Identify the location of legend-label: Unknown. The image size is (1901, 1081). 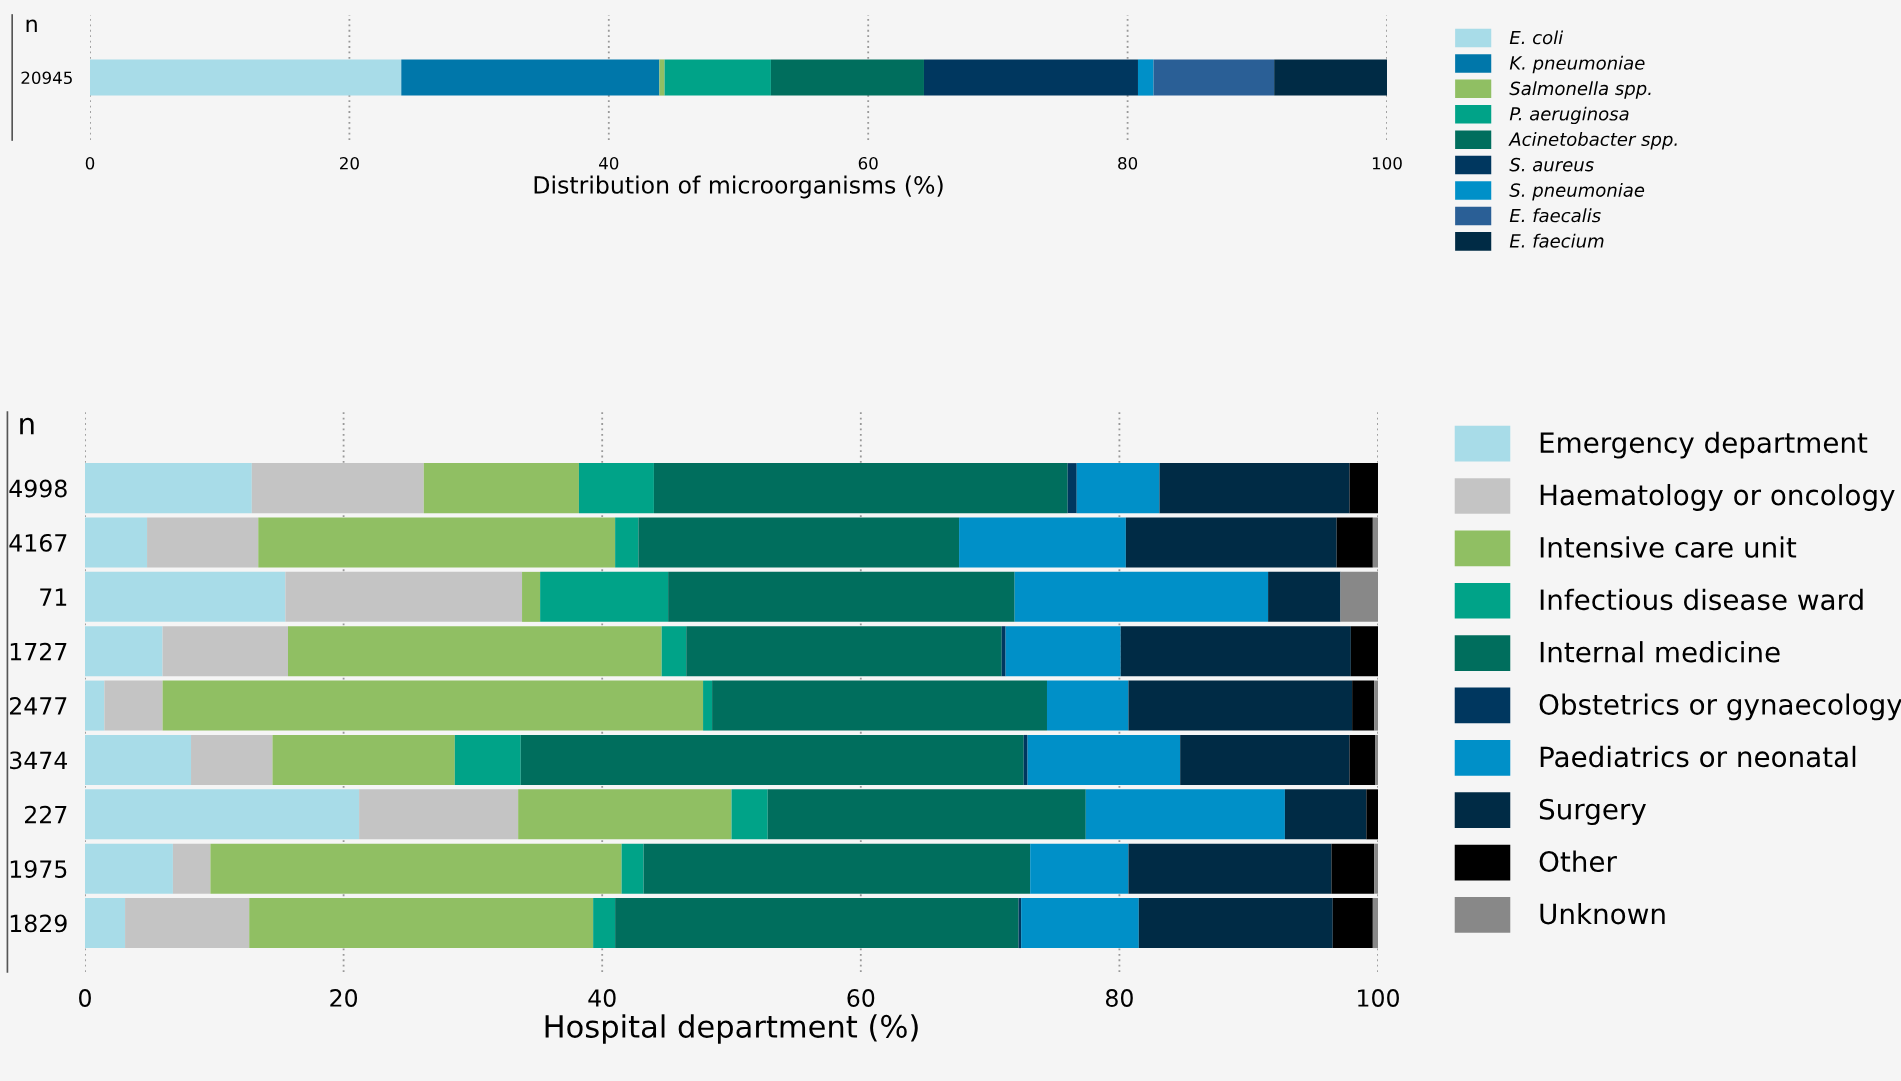
(1602, 913).